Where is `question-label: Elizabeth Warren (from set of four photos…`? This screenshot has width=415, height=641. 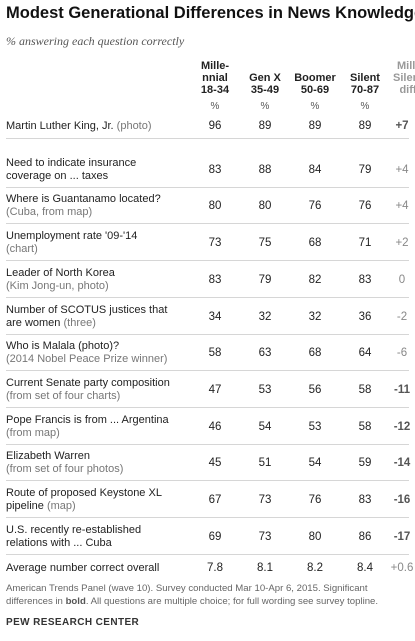 question-label: Elizabeth Warren (from set of four photos… is located at coordinates (90, 463).